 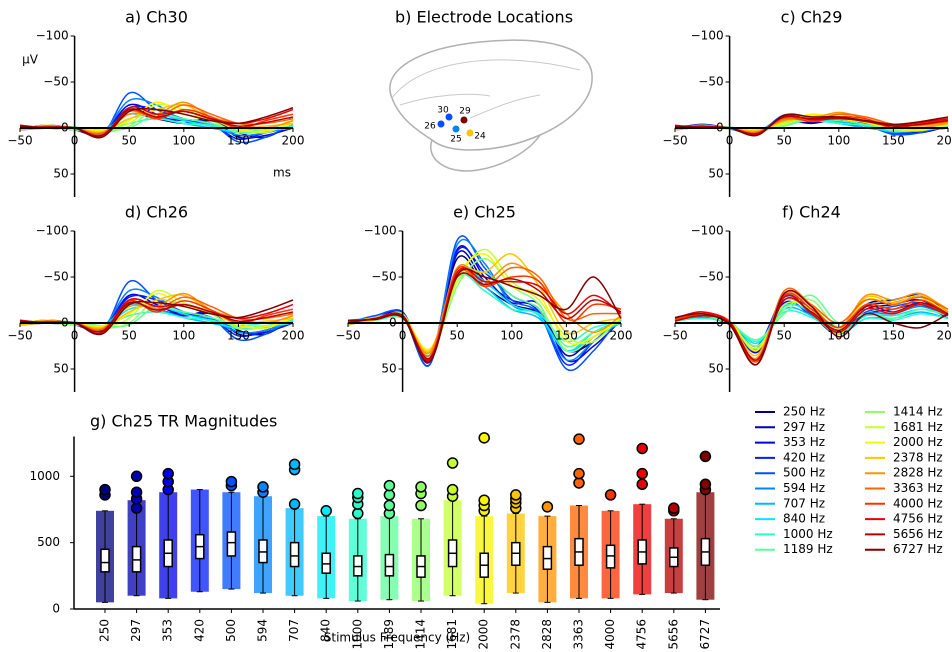 What do you see at coordinates (621, 336) in the screenshot?
I see `x-tick-label: 200` at bounding box center [621, 336].